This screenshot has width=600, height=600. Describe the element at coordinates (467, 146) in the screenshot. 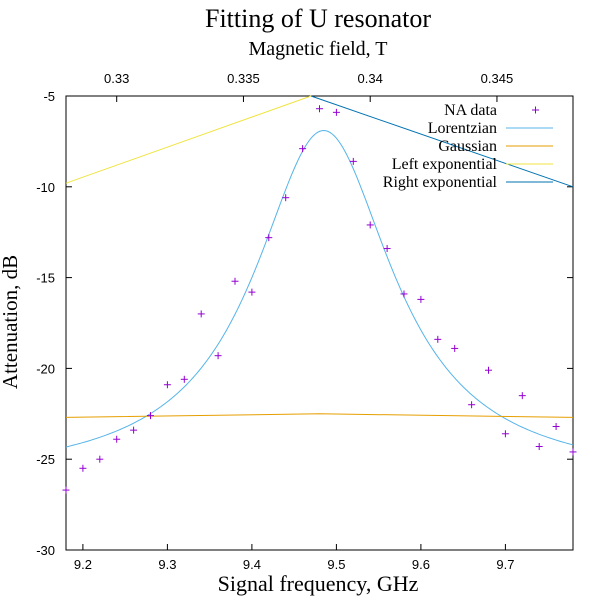

I see `legend-label: Gaussian` at that location.